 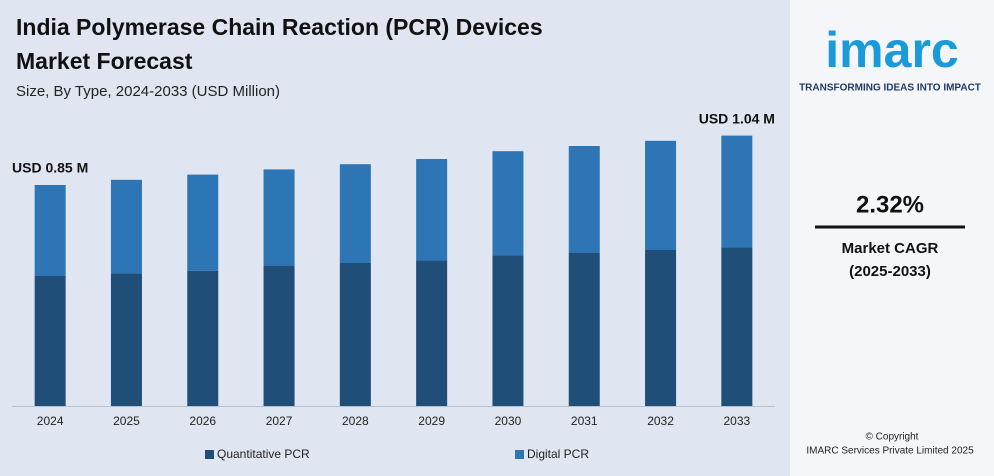 What do you see at coordinates (736, 421) in the screenshot?
I see `x-tick-label: 2033` at bounding box center [736, 421].